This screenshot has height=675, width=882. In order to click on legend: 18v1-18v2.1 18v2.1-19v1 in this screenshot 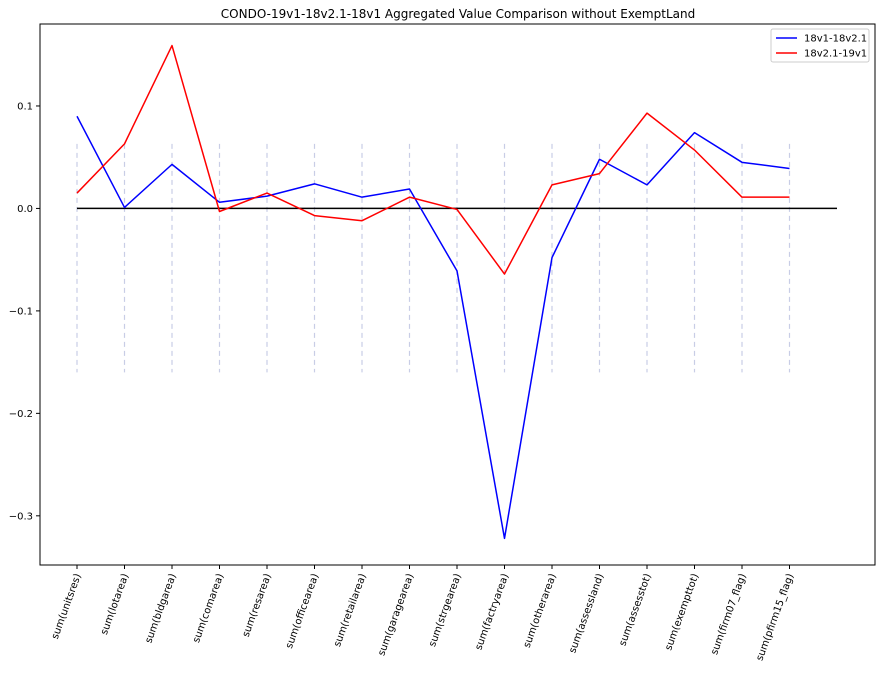, I will do `click(820, 45)`.